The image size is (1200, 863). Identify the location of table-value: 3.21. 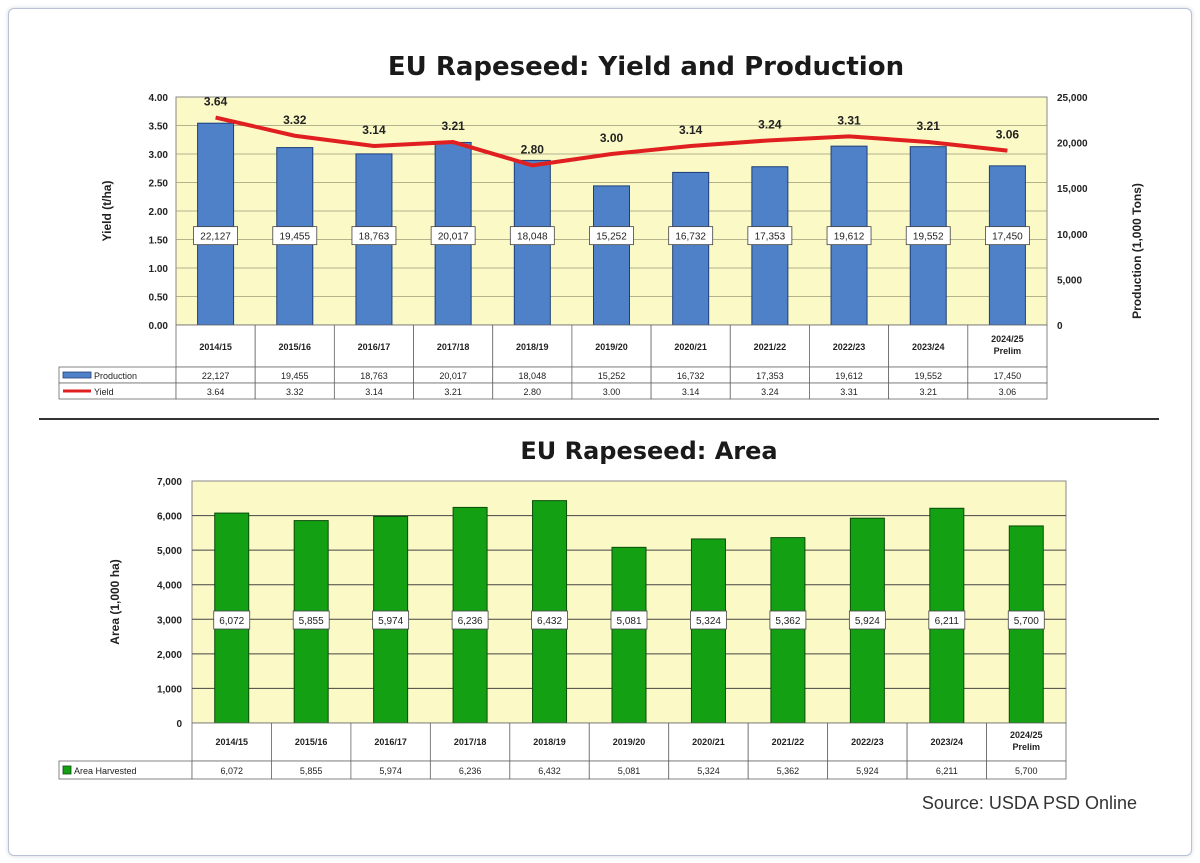
(453, 392).